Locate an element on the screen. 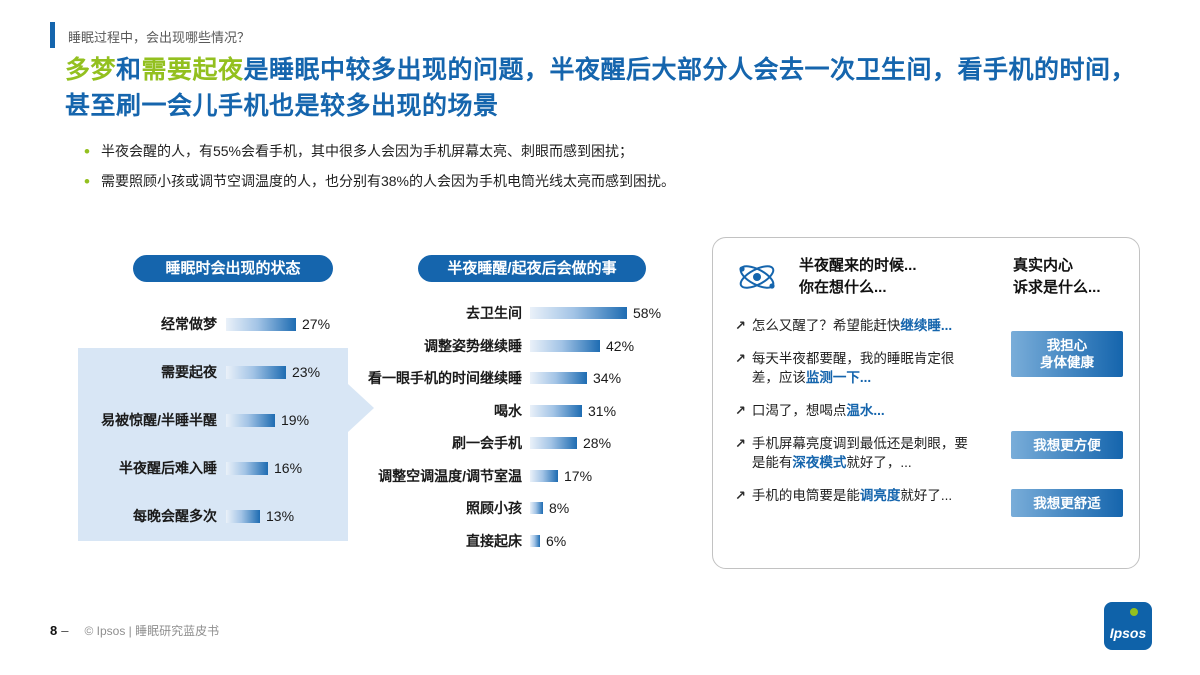  bar-row: 易被惊醒/半睡半醒 19% is located at coordinates (233, 420).